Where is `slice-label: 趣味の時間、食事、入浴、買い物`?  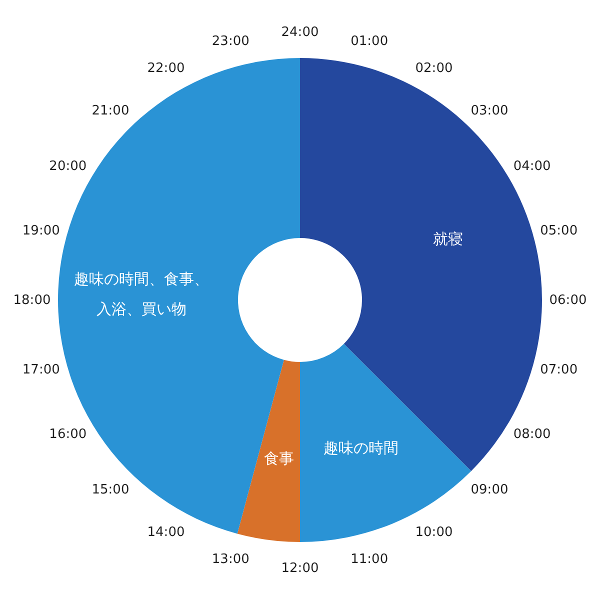 slice-label: 趣味の時間、食事、入浴、買い物 is located at coordinates (141, 294).